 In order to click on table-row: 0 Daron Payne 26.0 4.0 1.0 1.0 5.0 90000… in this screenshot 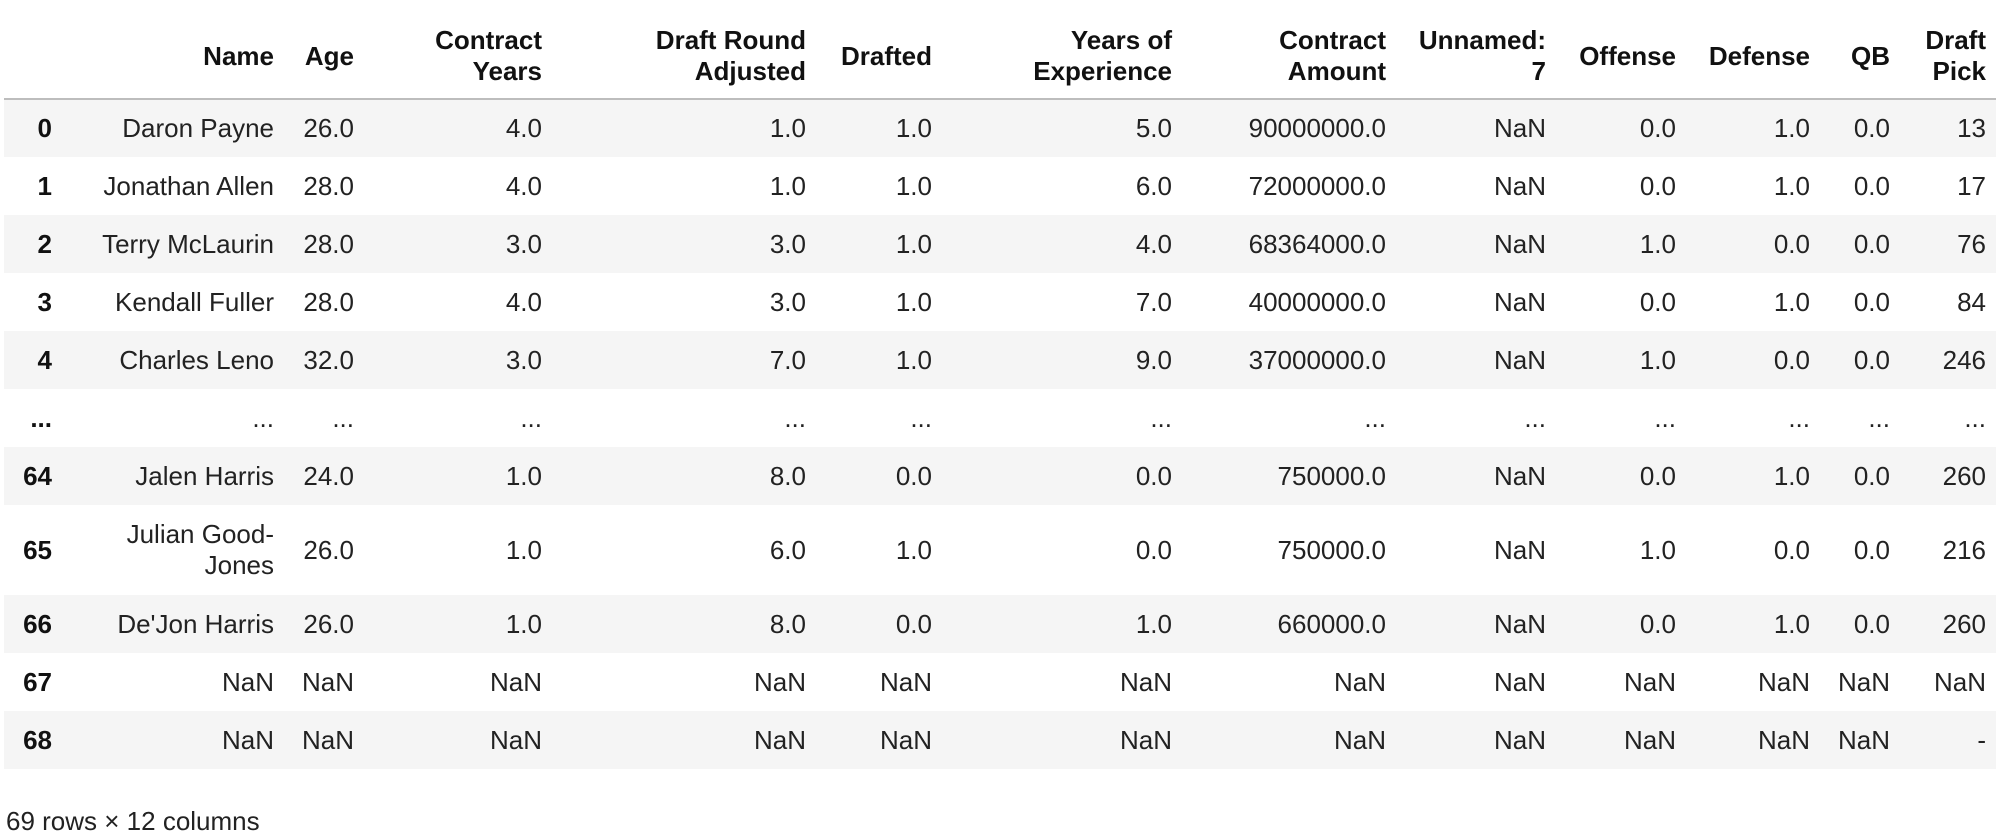, I will do `click(1000, 128)`.